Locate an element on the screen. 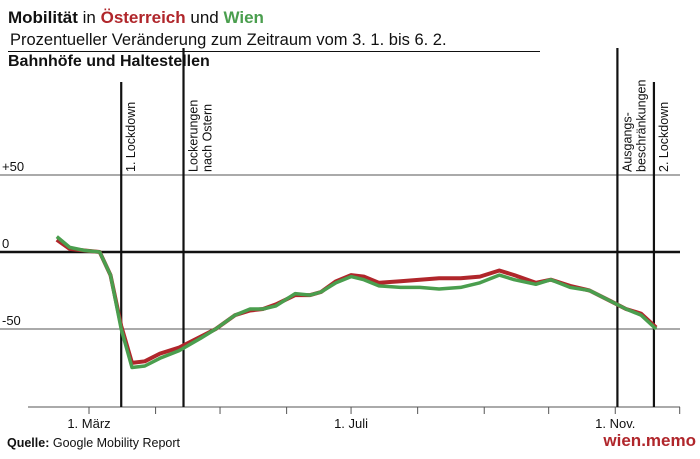 Image resolution: width=700 pixels, height=459 pixels. y-tick-label: -50 is located at coordinates (11, 320).